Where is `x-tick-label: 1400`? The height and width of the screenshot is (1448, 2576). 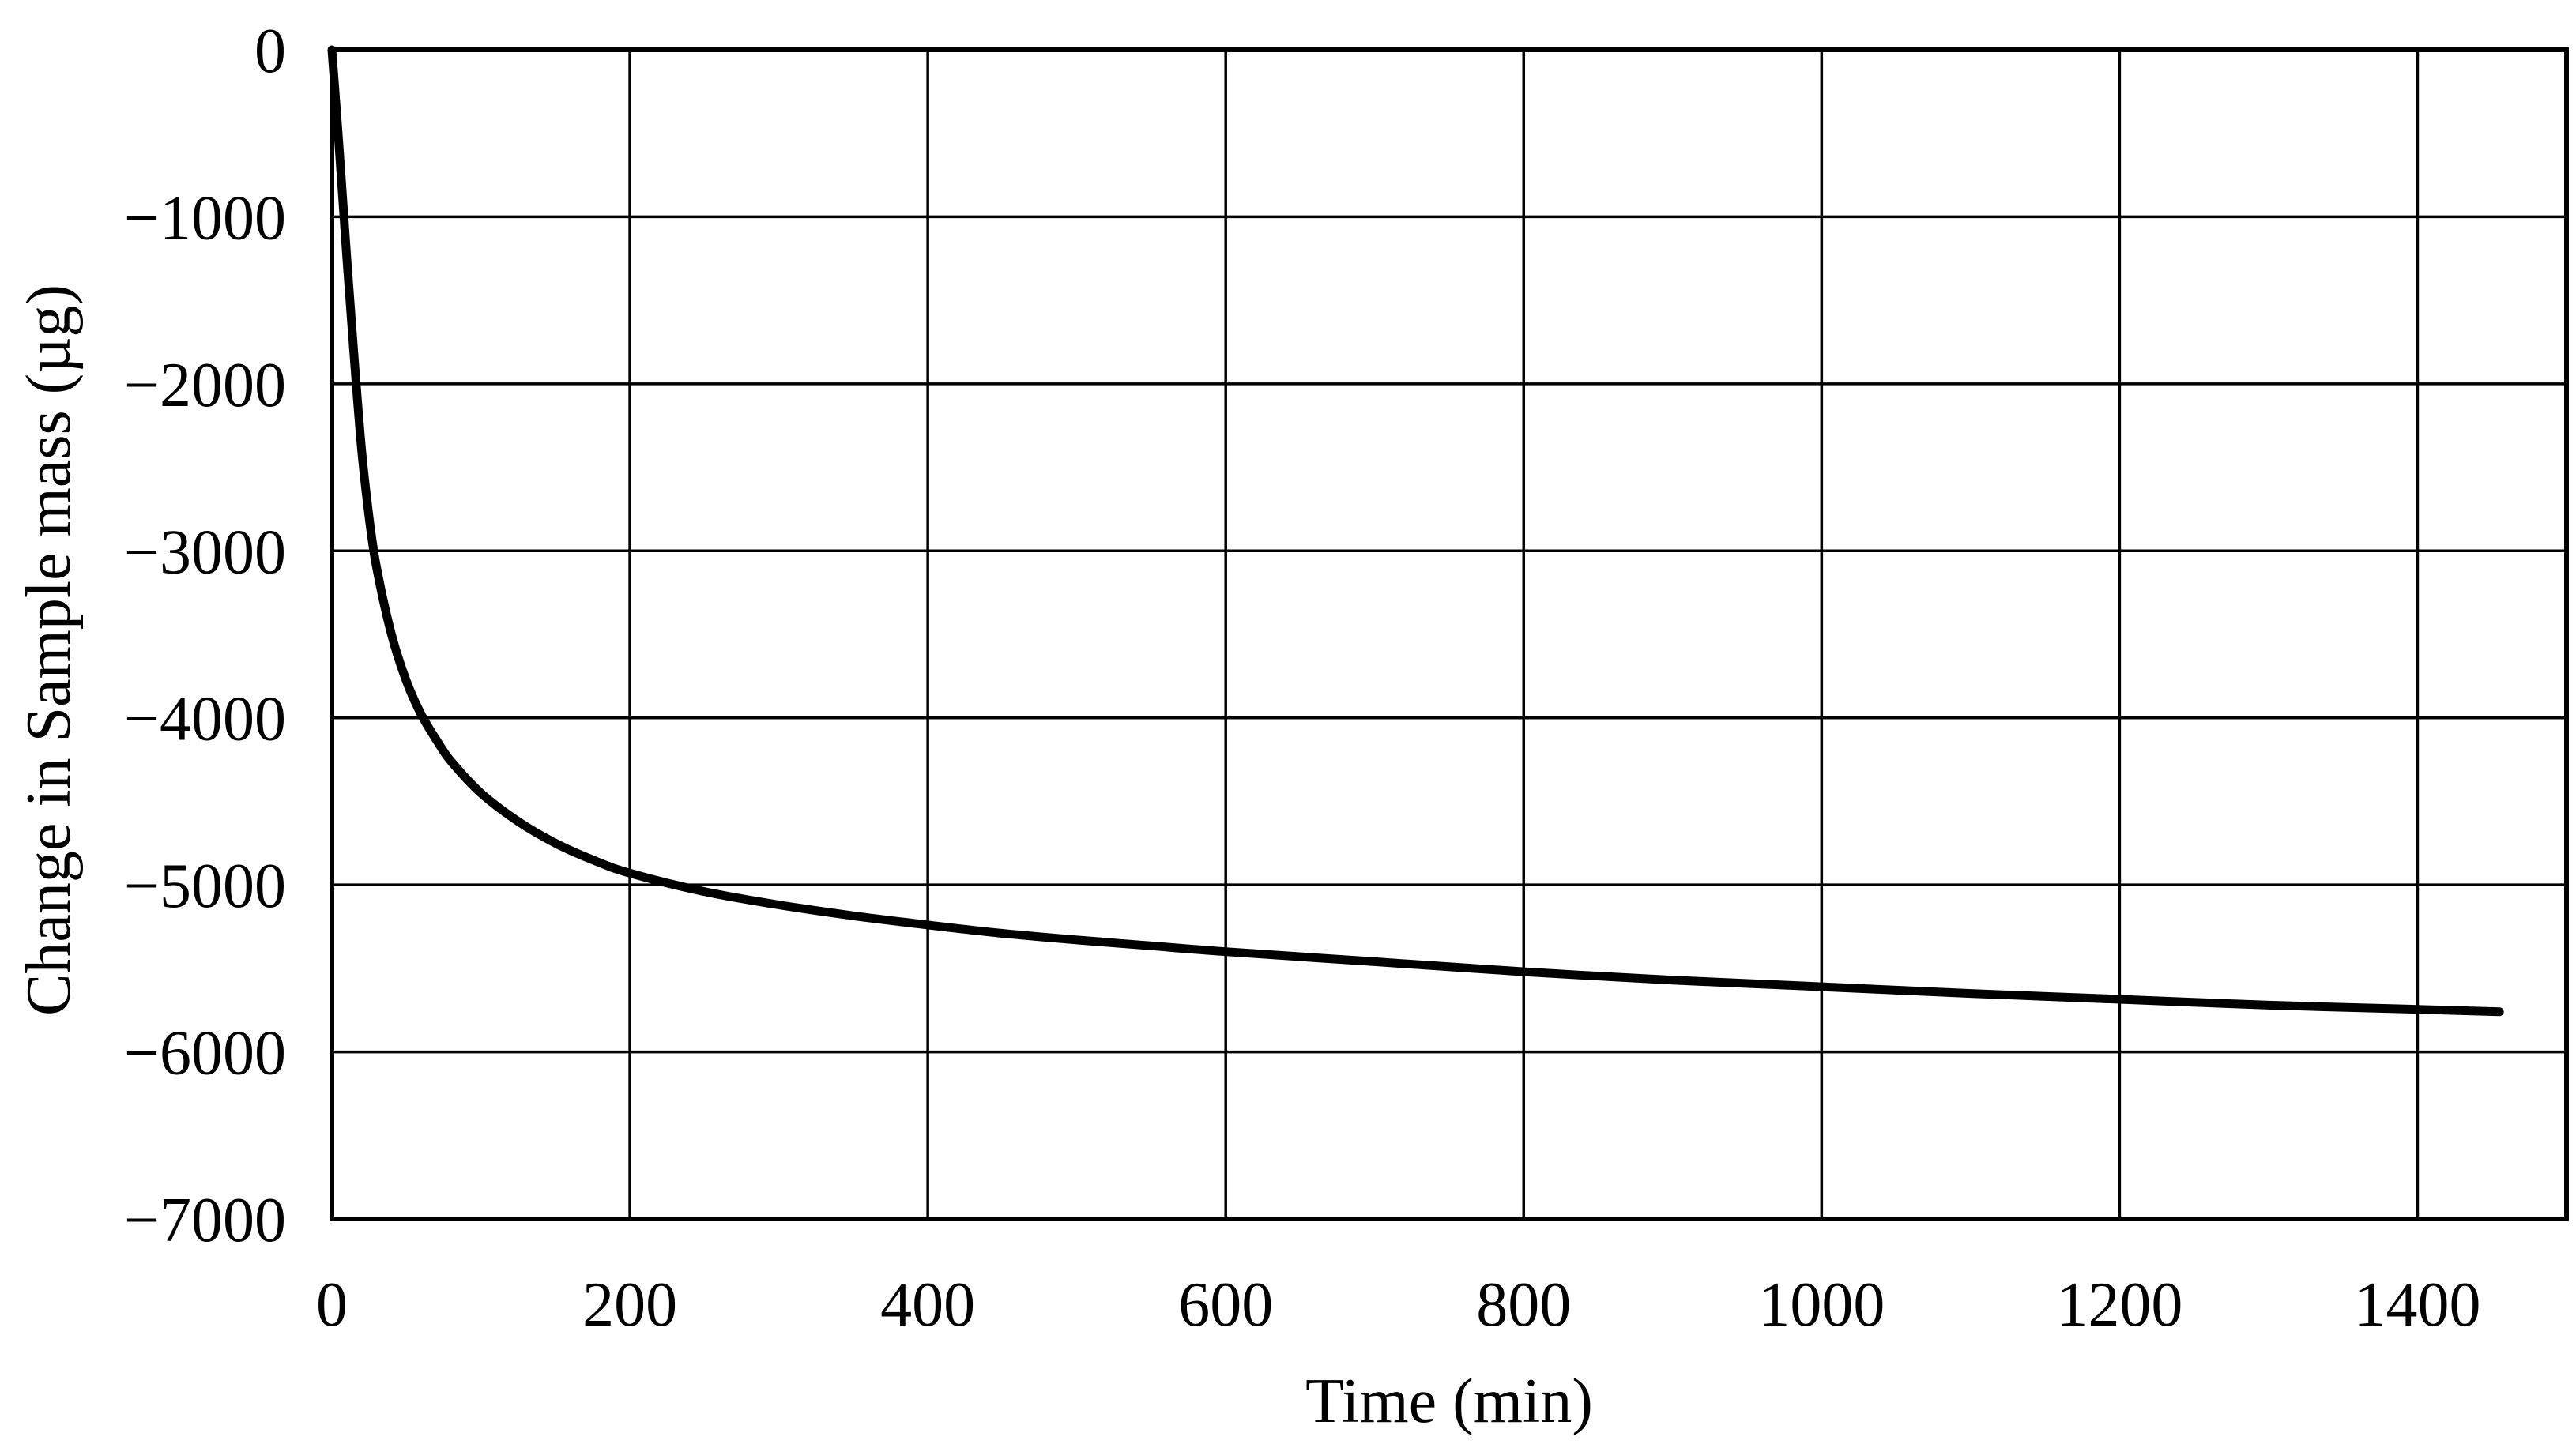 x-tick-label: 1400 is located at coordinates (2417, 1305).